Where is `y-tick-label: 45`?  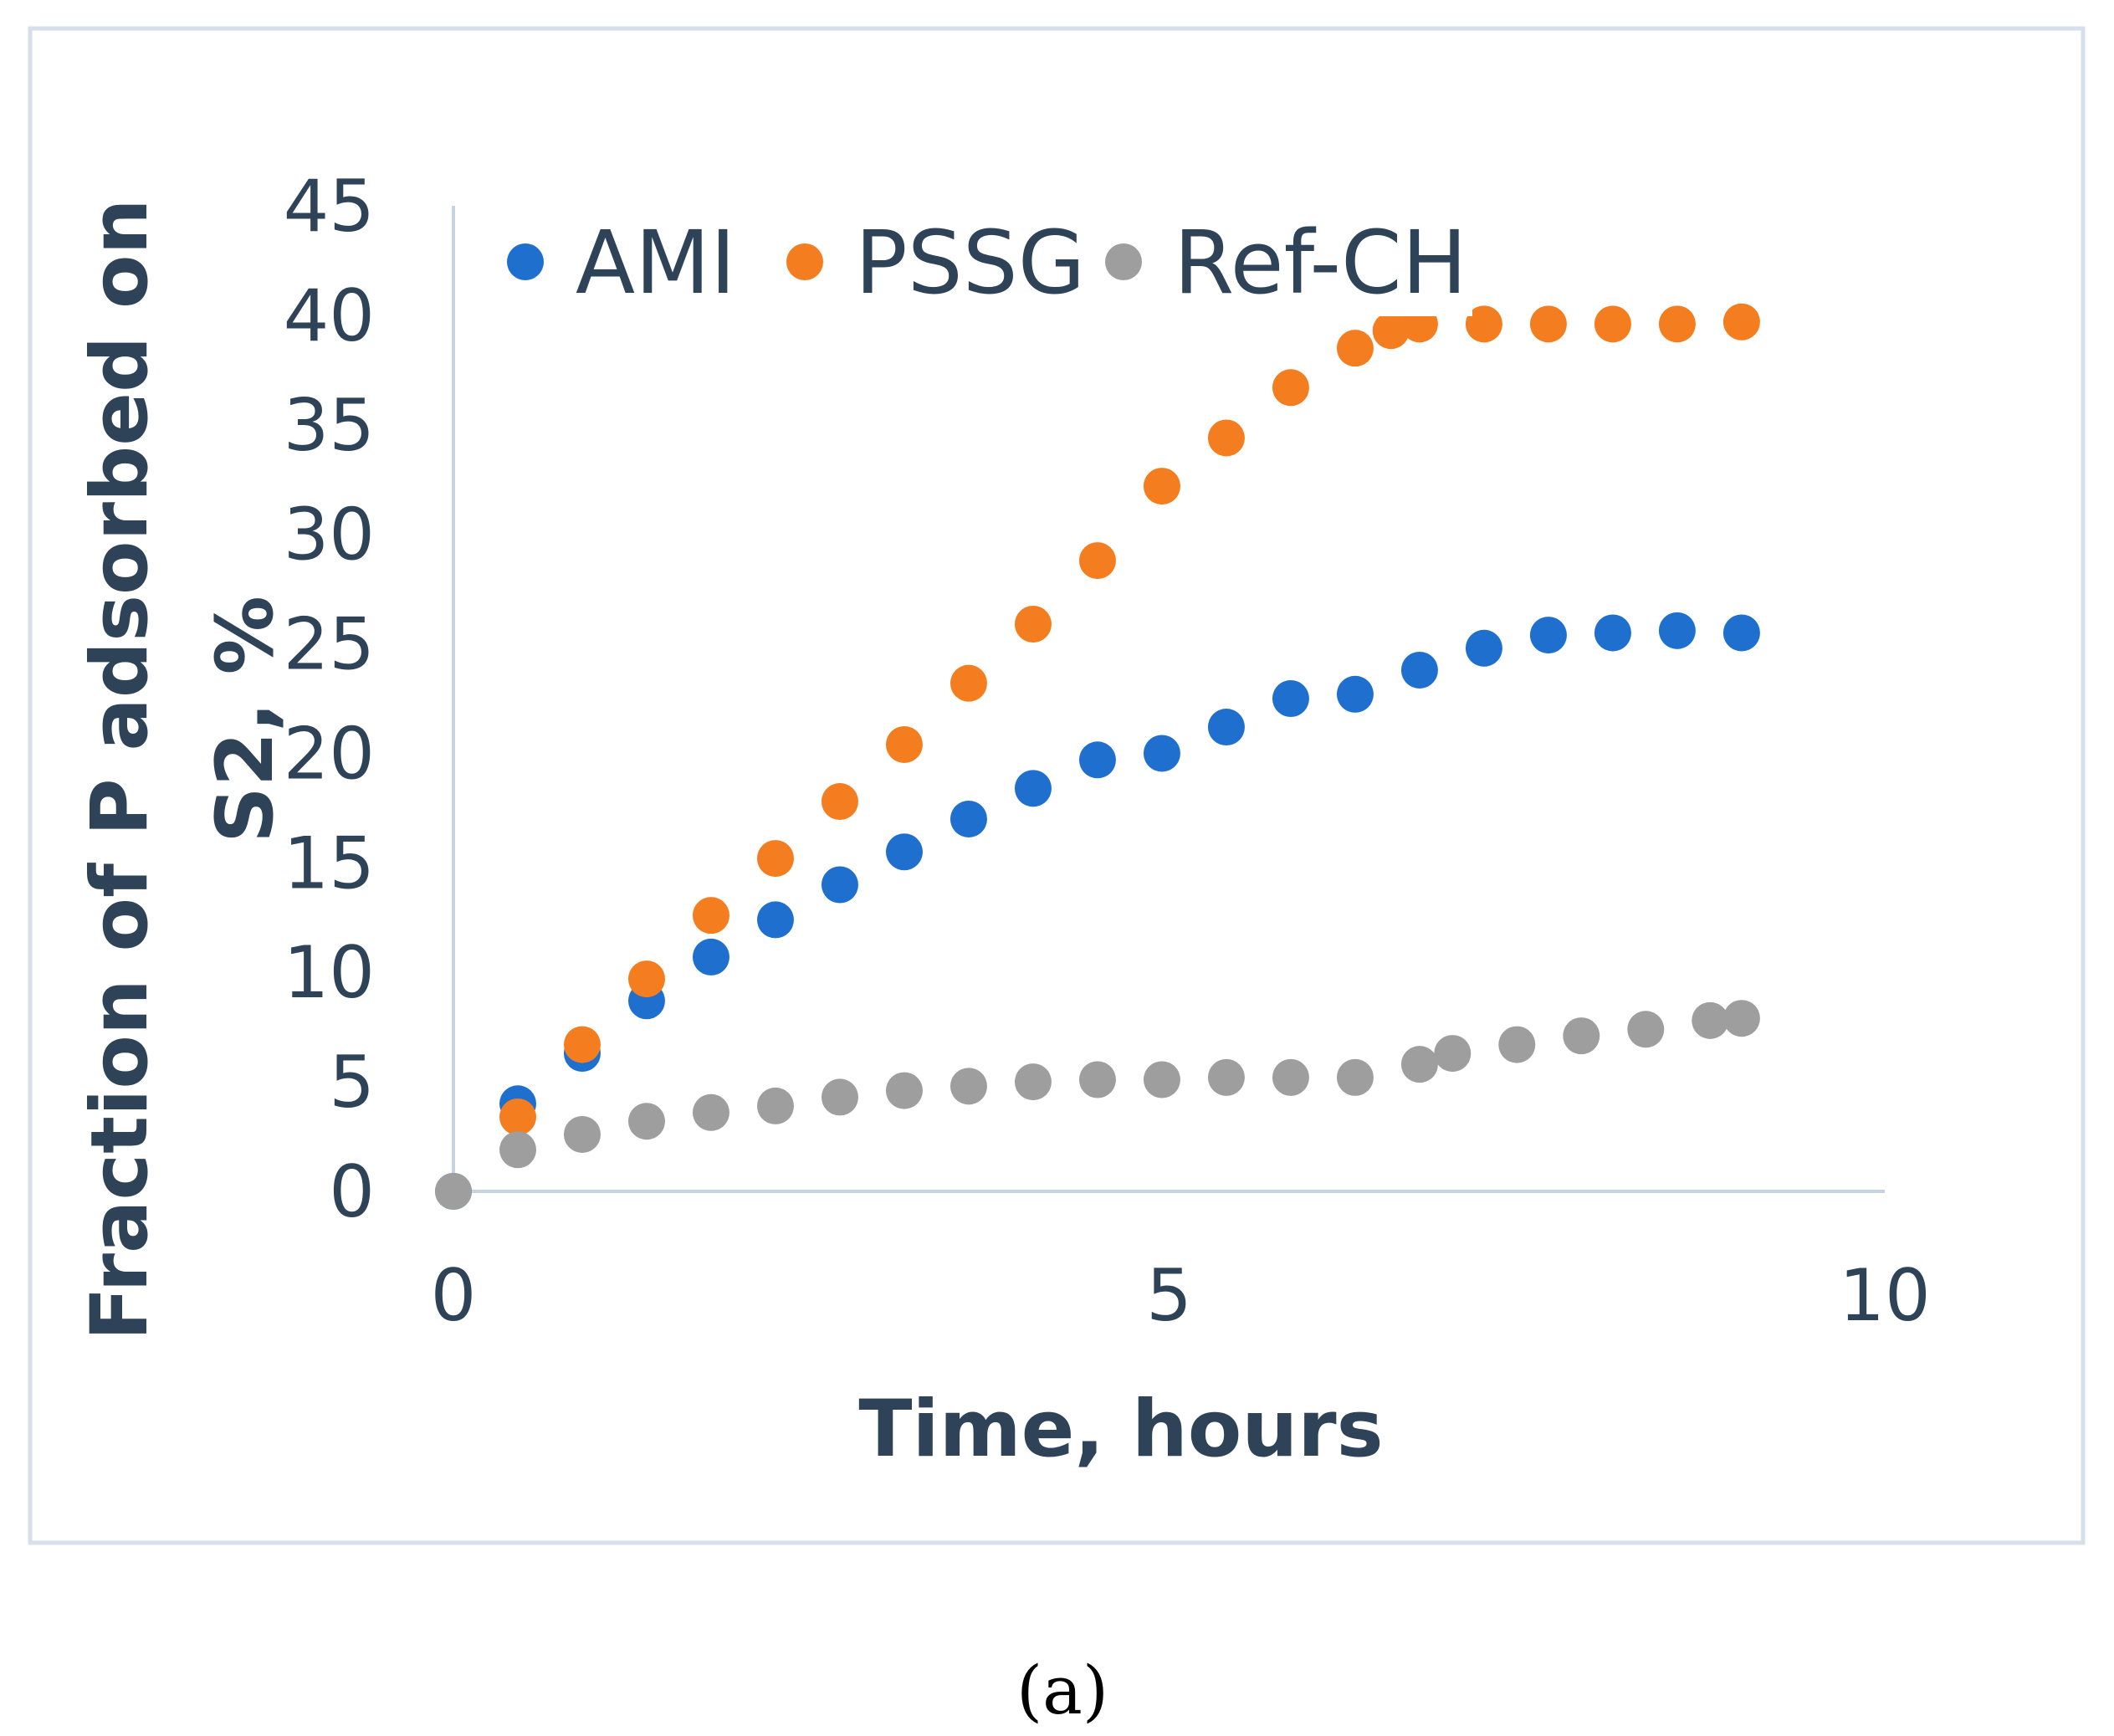
y-tick-label: 45 is located at coordinates (329, 206).